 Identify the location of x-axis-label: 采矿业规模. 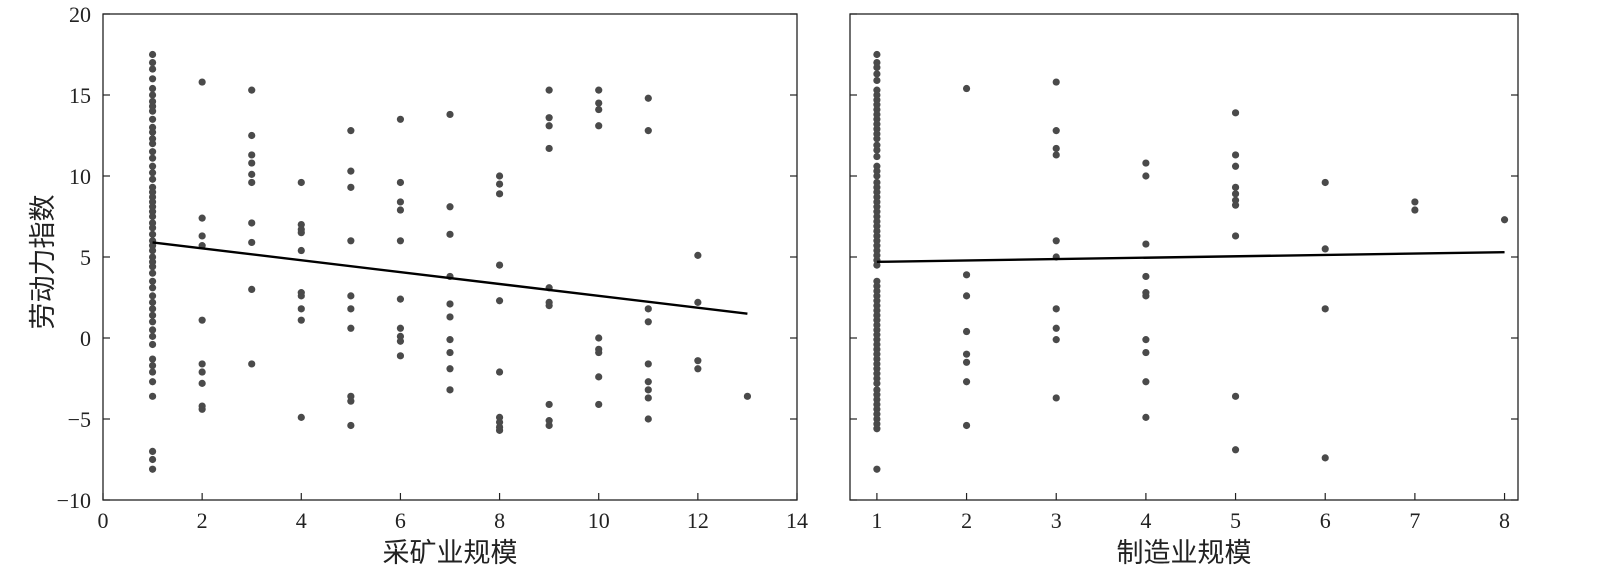
(450, 553).